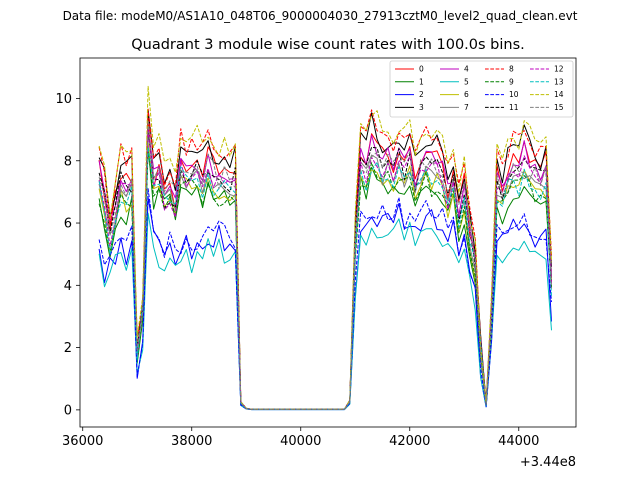  What do you see at coordinates (511, 69) in the screenshot?
I see `legend-label-8: 8` at bounding box center [511, 69].